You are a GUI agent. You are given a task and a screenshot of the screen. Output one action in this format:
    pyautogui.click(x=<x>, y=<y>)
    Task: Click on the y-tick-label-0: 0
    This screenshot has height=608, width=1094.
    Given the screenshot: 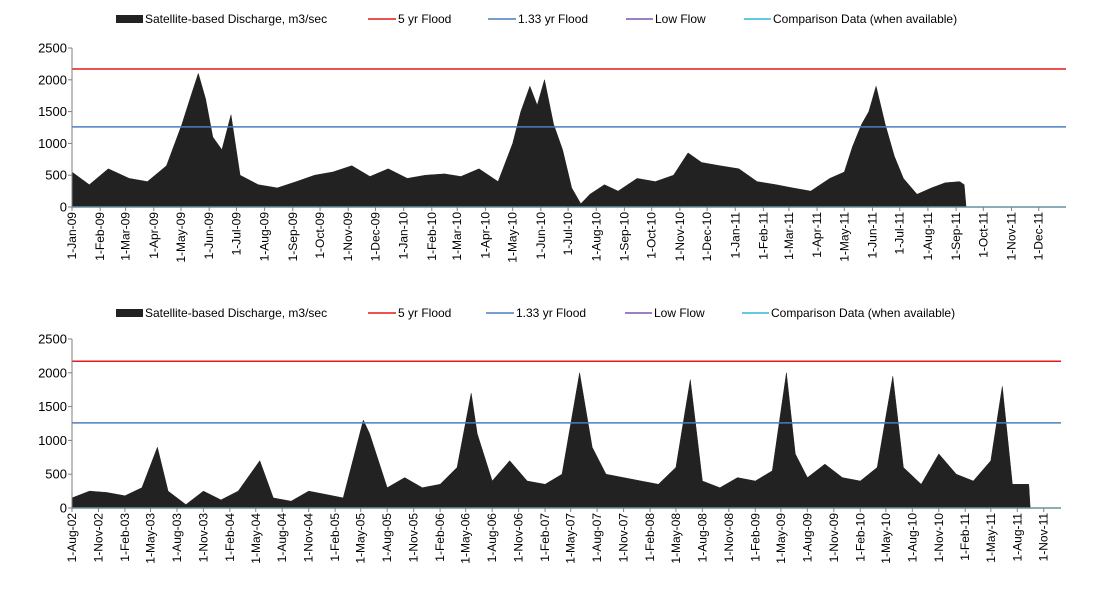 What is the action you would take?
    pyautogui.click(x=63, y=508)
    